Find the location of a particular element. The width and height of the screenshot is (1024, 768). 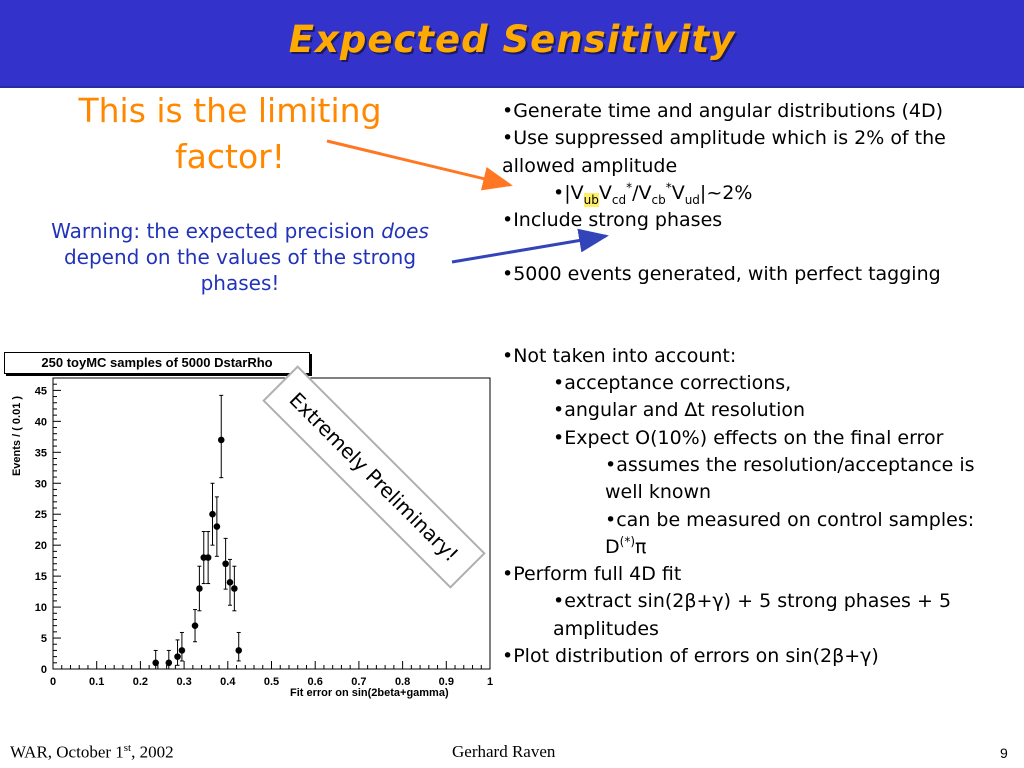

histogram-points is located at coordinates (197, 532).